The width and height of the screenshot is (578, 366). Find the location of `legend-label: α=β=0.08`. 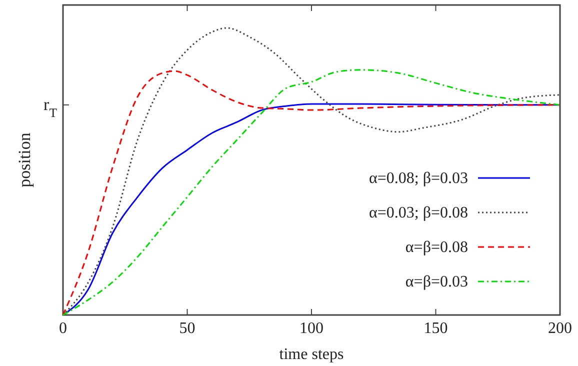

legend-label: α=β=0.08 is located at coordinates (436, 247).